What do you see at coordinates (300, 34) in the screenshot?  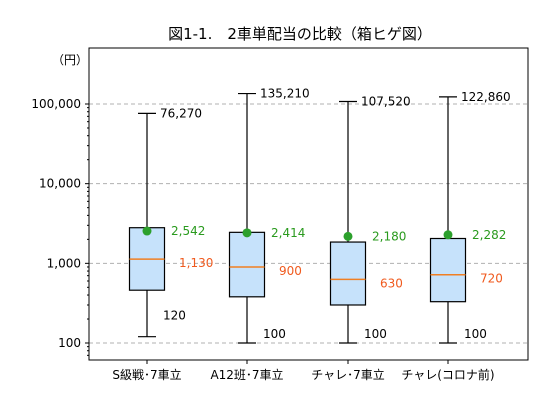 I see `chart-title: 図1-1. 2車単配当の比較（箱ヒゲ図）` at bounding box center [300, 34].